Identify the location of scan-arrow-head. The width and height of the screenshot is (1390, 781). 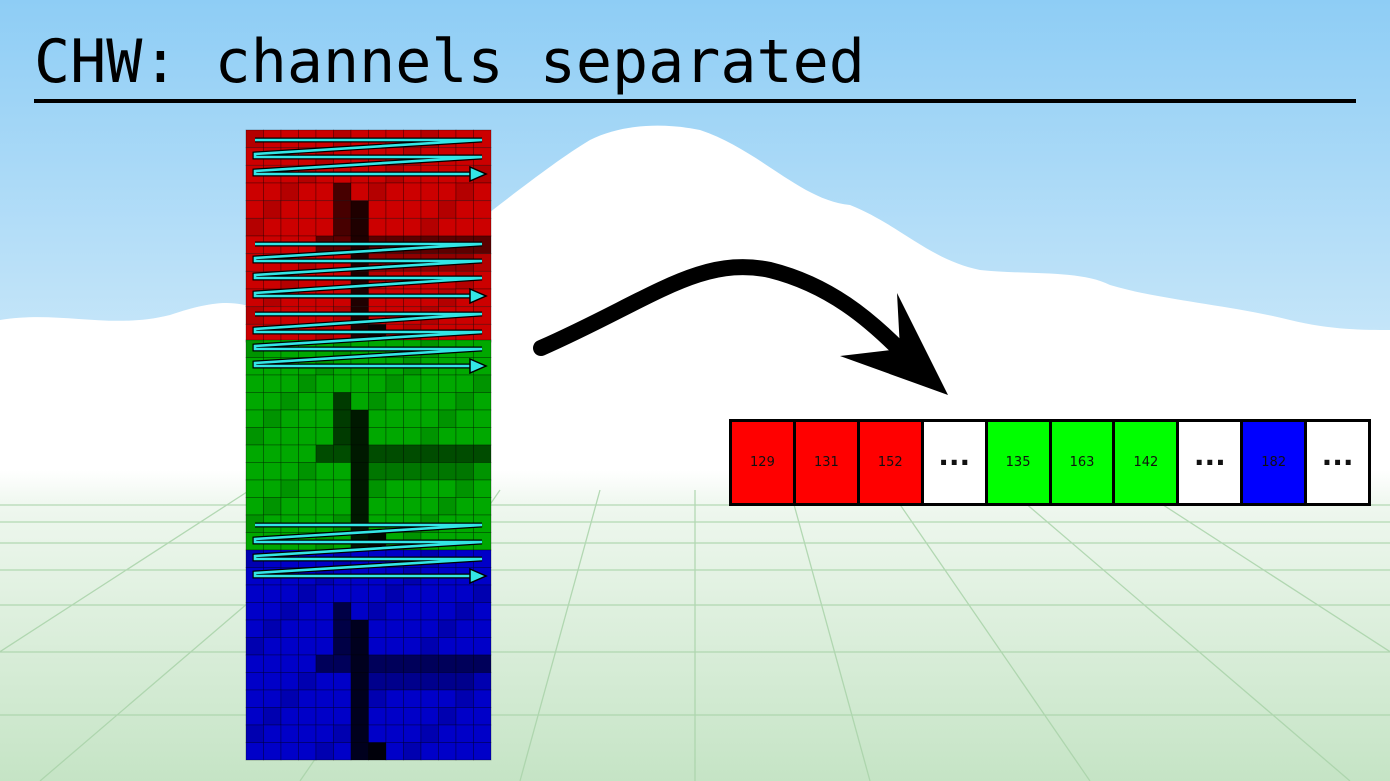
(478, 576).